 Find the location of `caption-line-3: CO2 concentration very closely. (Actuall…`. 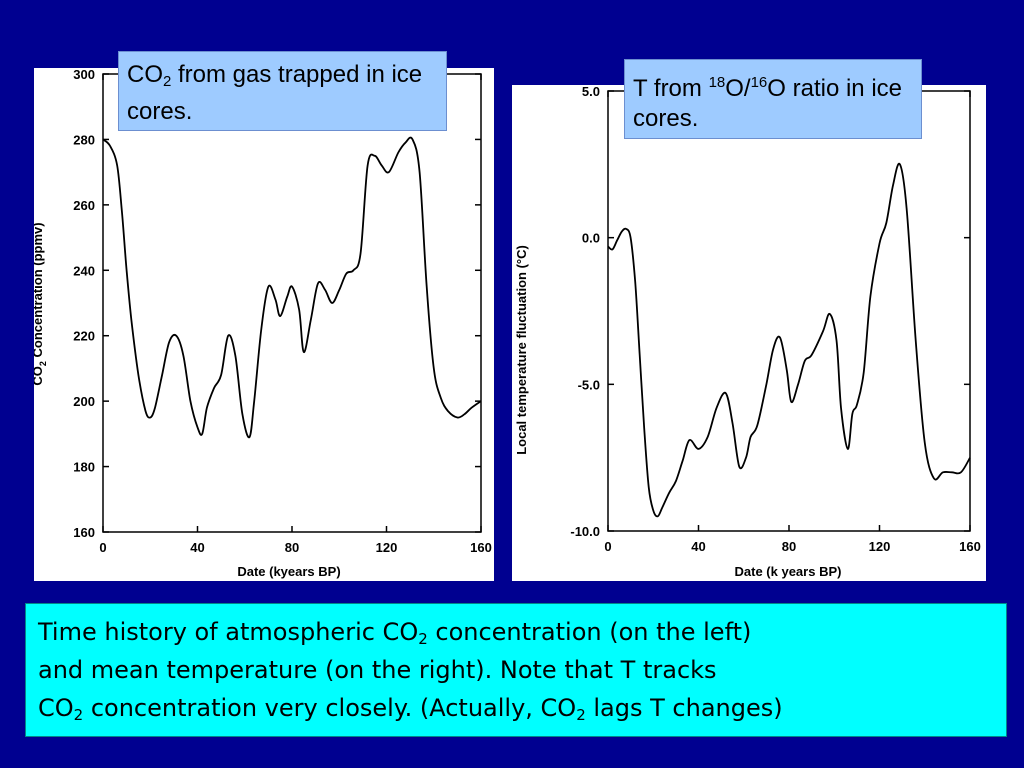

caption-line-3: CO2 concentration very closely. (Actuall… is located at coordinates (516, 708).